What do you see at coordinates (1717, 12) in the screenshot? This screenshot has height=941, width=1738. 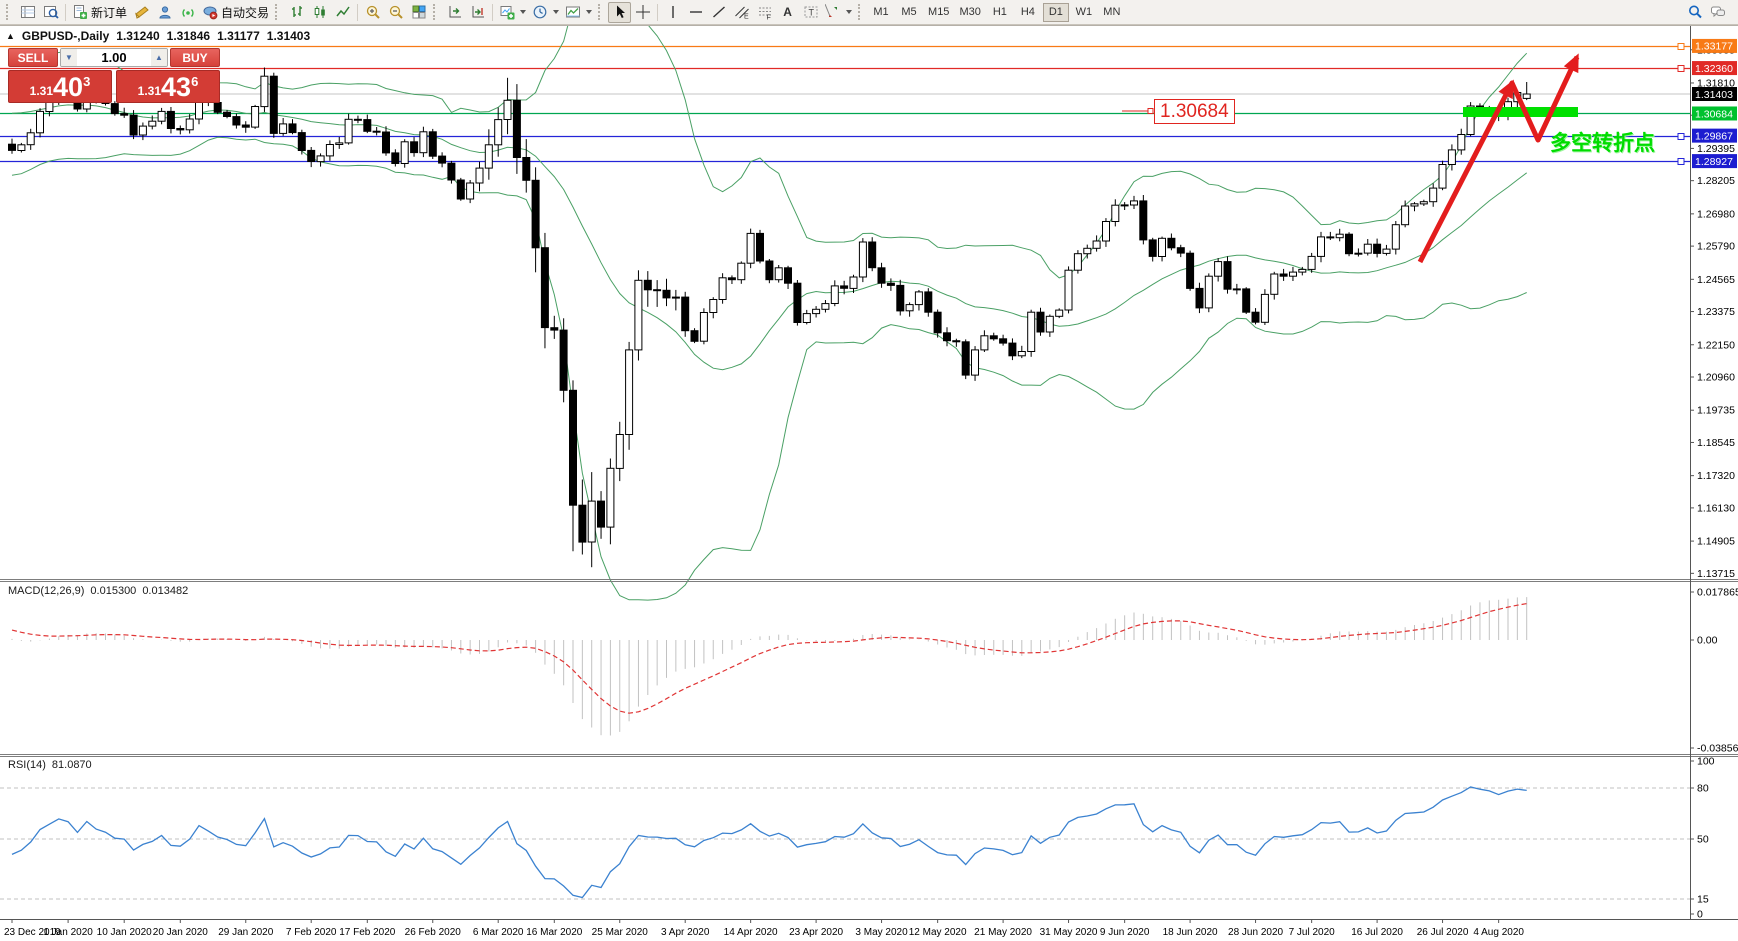 I see `chat-button` at bounding box center [1717, 12].